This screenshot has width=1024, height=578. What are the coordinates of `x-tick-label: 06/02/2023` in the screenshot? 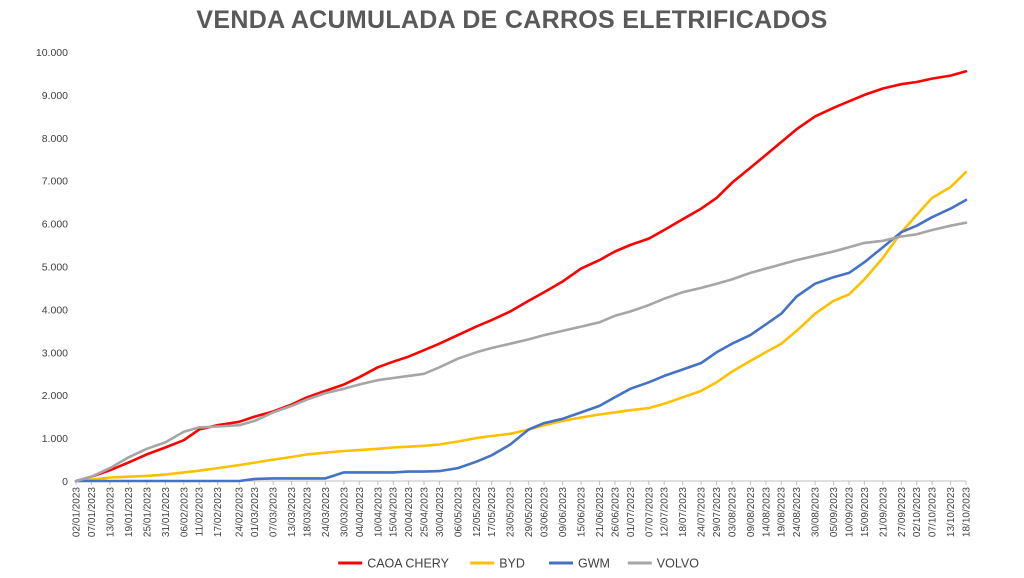 It's located at (184, 512).